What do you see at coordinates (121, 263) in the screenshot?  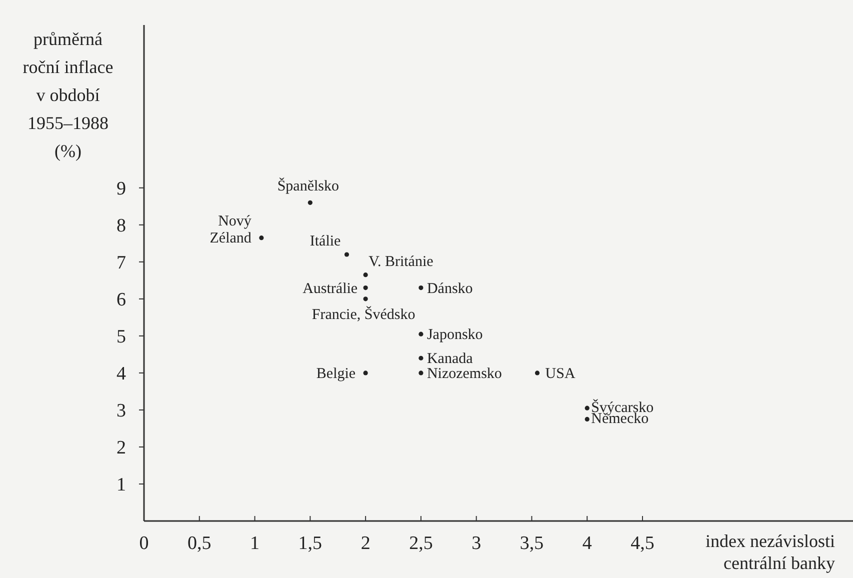 I see `y-tick-label: 7` at bounding box center [121, 263].